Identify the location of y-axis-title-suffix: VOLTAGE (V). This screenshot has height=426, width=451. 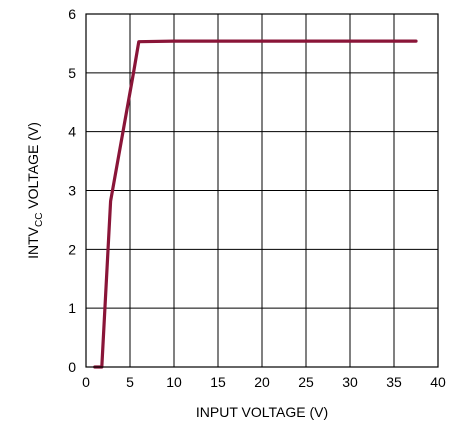
(33, 167).